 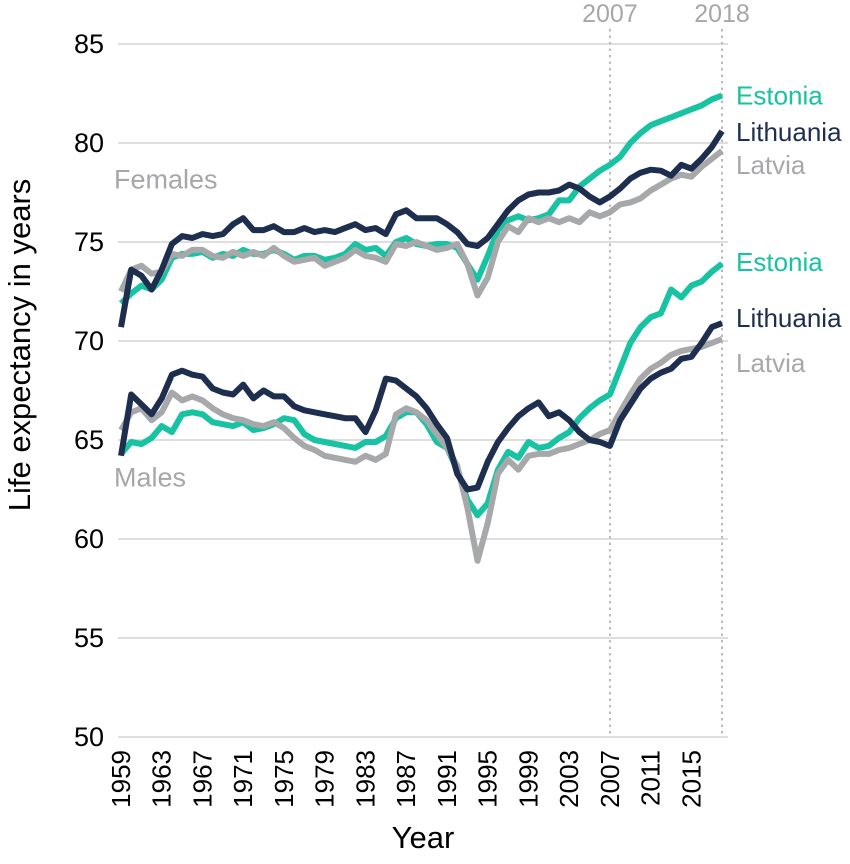 I want to click on reference-lines-layer, so click(x=665, y=383).